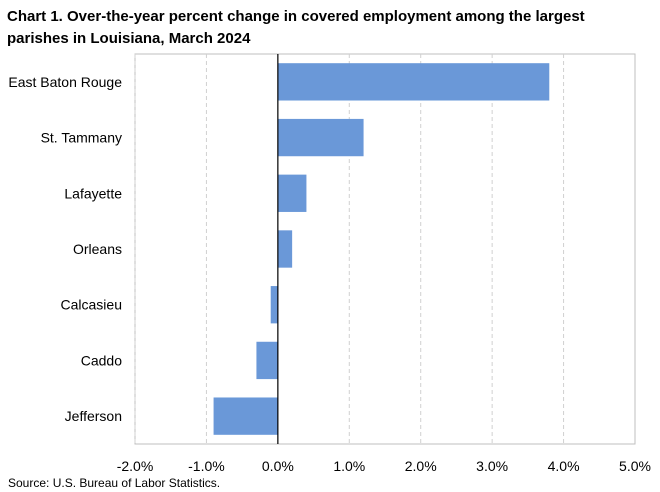 This screenshot has width=660, height=492. I want to click on x-tick-label: 2.0%, so click(421, 466).